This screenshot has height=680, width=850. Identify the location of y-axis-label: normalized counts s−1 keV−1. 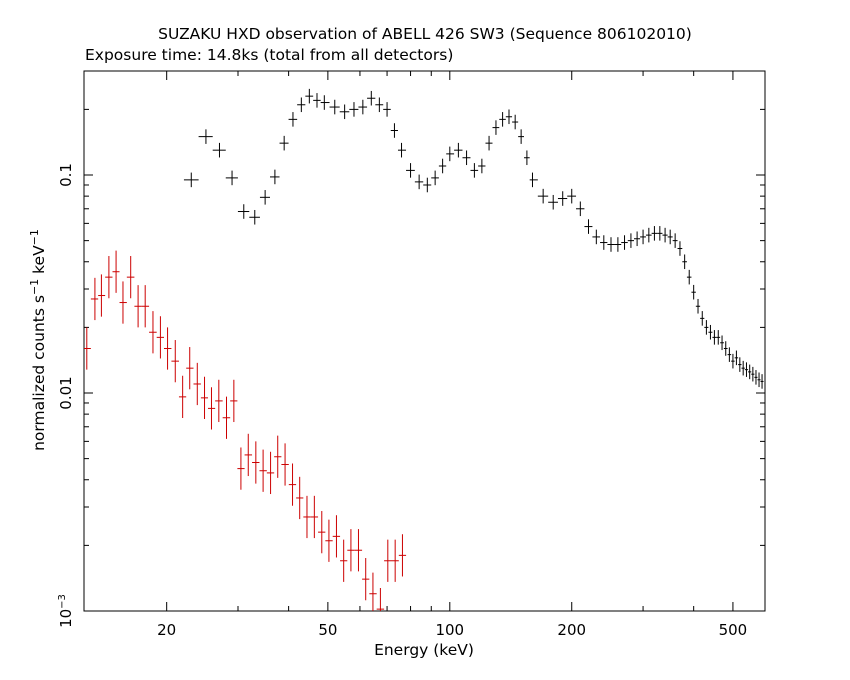
(38, 340).